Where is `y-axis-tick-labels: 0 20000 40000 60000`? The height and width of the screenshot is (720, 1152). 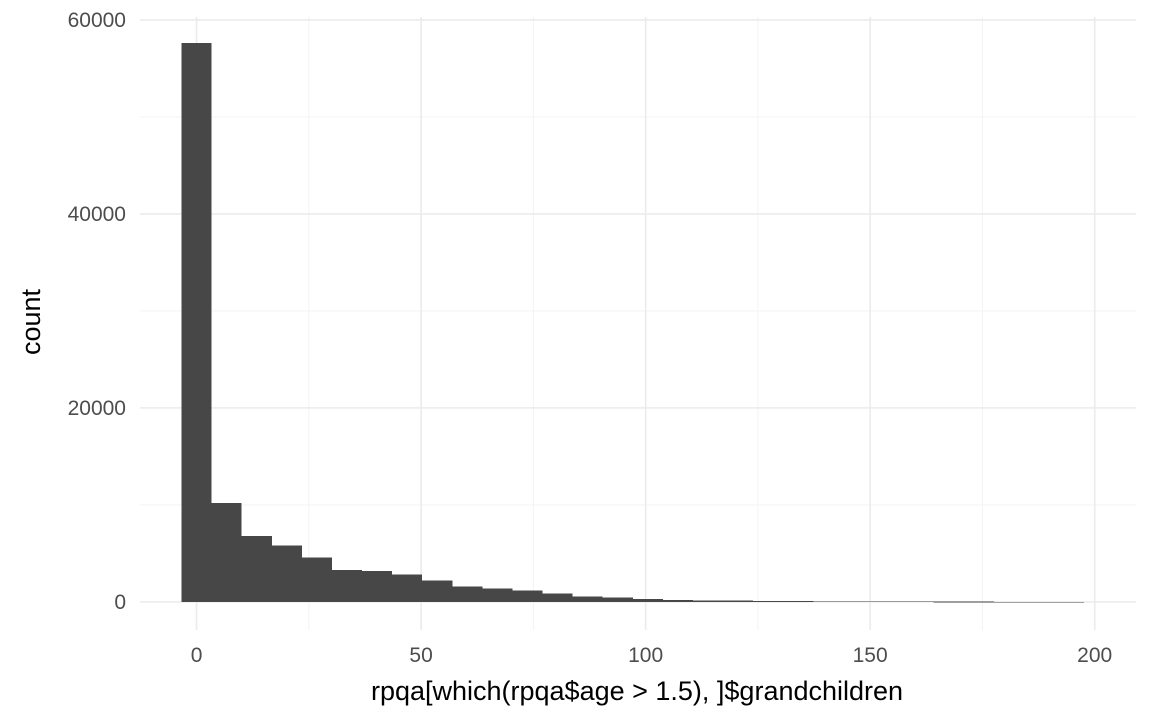
y-axis-tick-labels: 0 20000 40000 60000 is located at coordinates (97, 311).